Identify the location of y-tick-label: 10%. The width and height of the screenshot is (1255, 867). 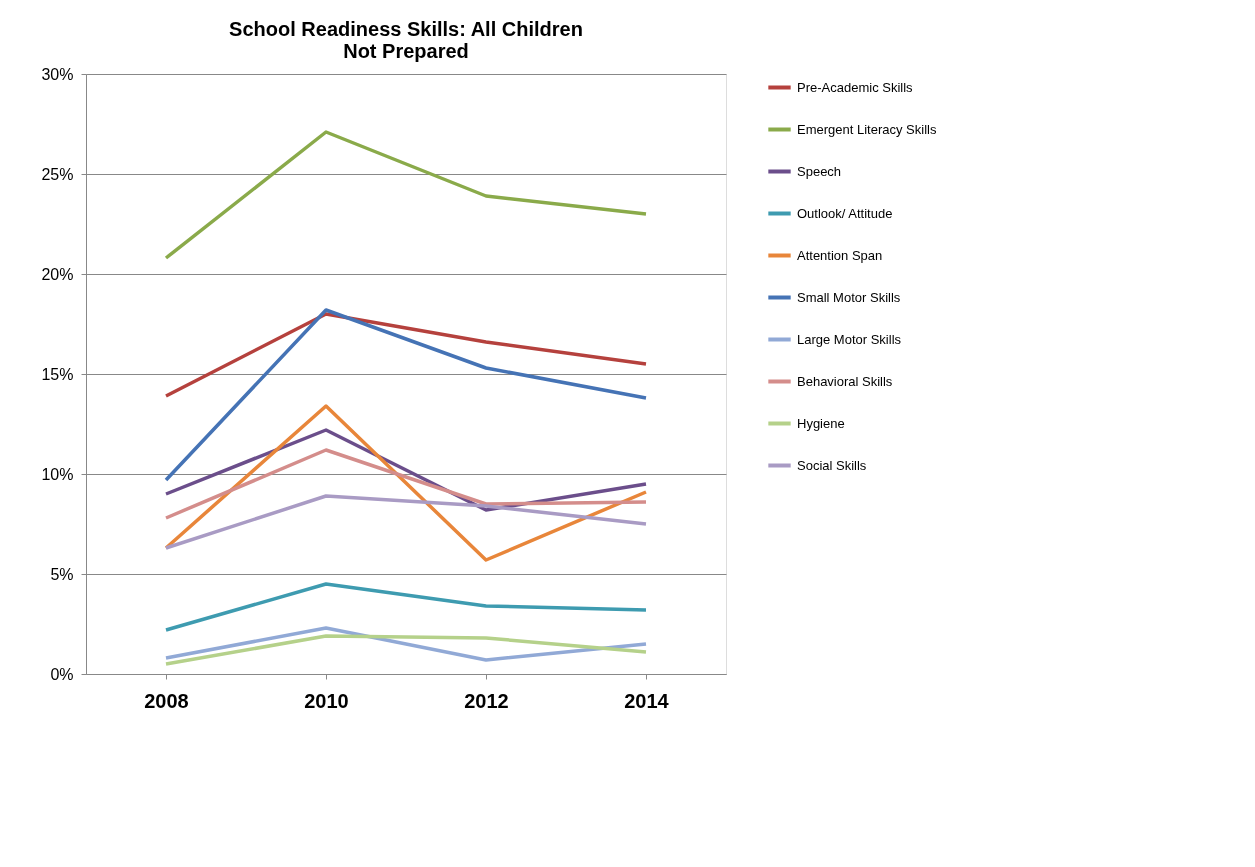
(57, 474).